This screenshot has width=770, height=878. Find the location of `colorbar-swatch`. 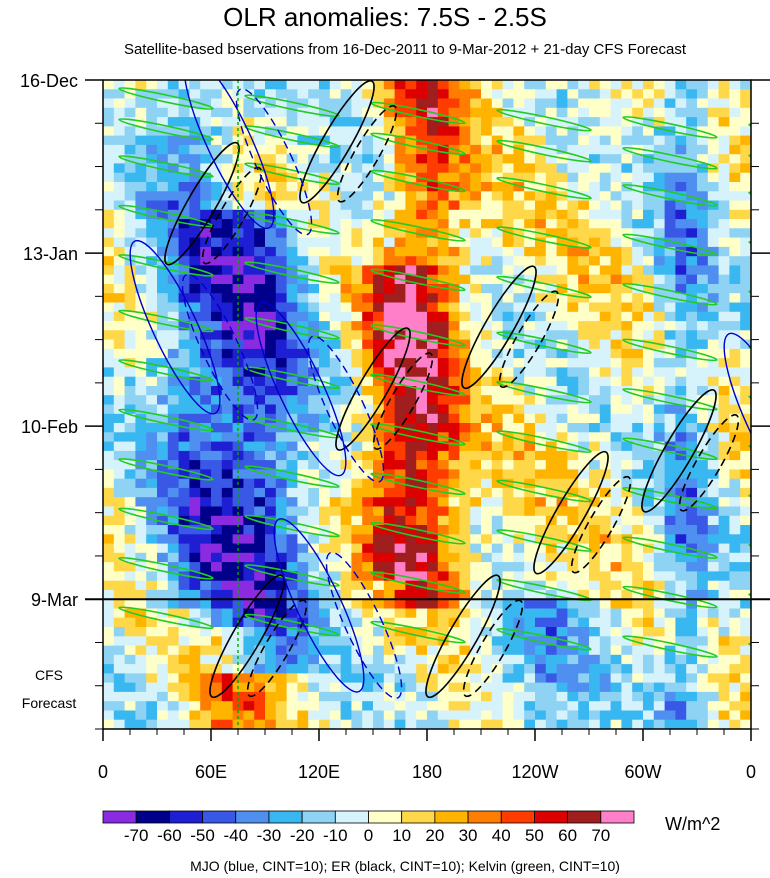

colorbar-swatch is located at coordinates (351, 817).